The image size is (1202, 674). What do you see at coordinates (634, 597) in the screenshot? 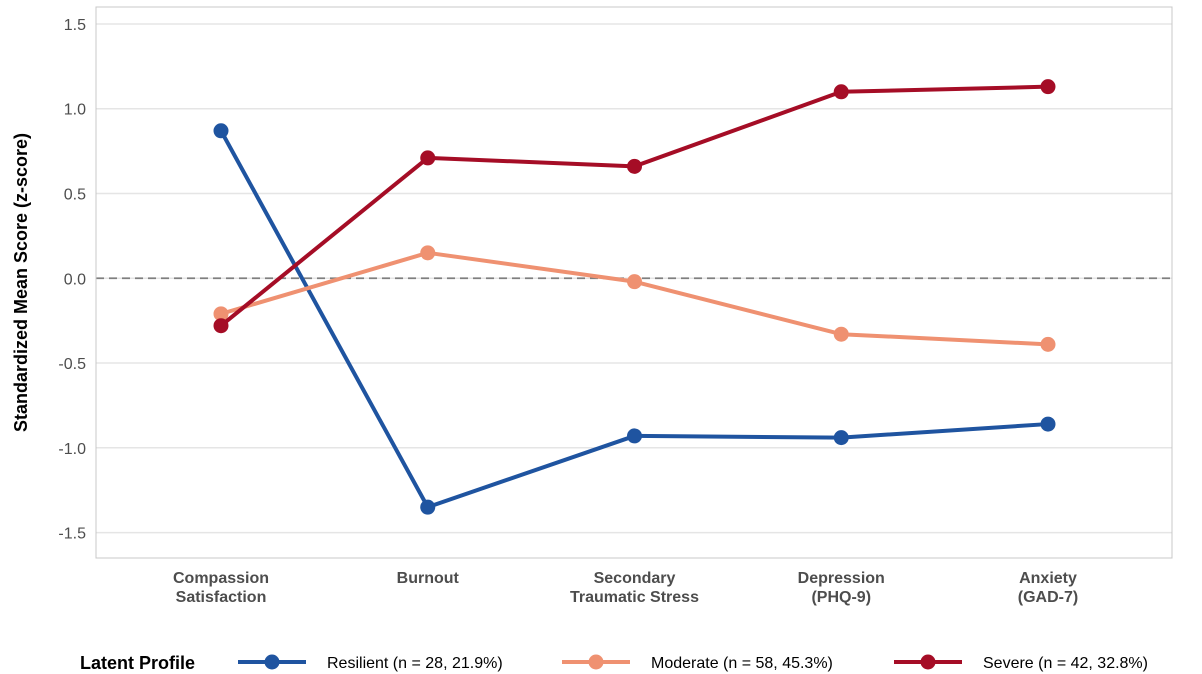
I see `x-tick-label-line: Traumatic Stress` at bounding box center [634, 597].